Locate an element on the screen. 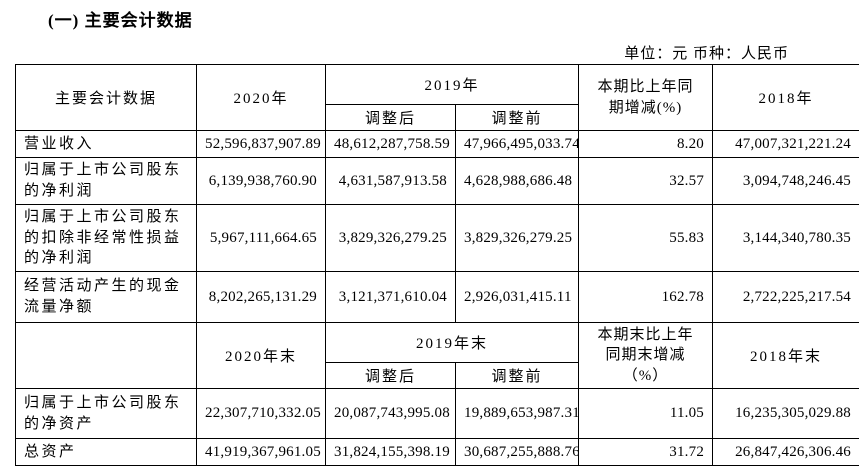 The height and width of the screenshot is (467, 859). header-2019: 2019年 is located at coordinates (452, 84).